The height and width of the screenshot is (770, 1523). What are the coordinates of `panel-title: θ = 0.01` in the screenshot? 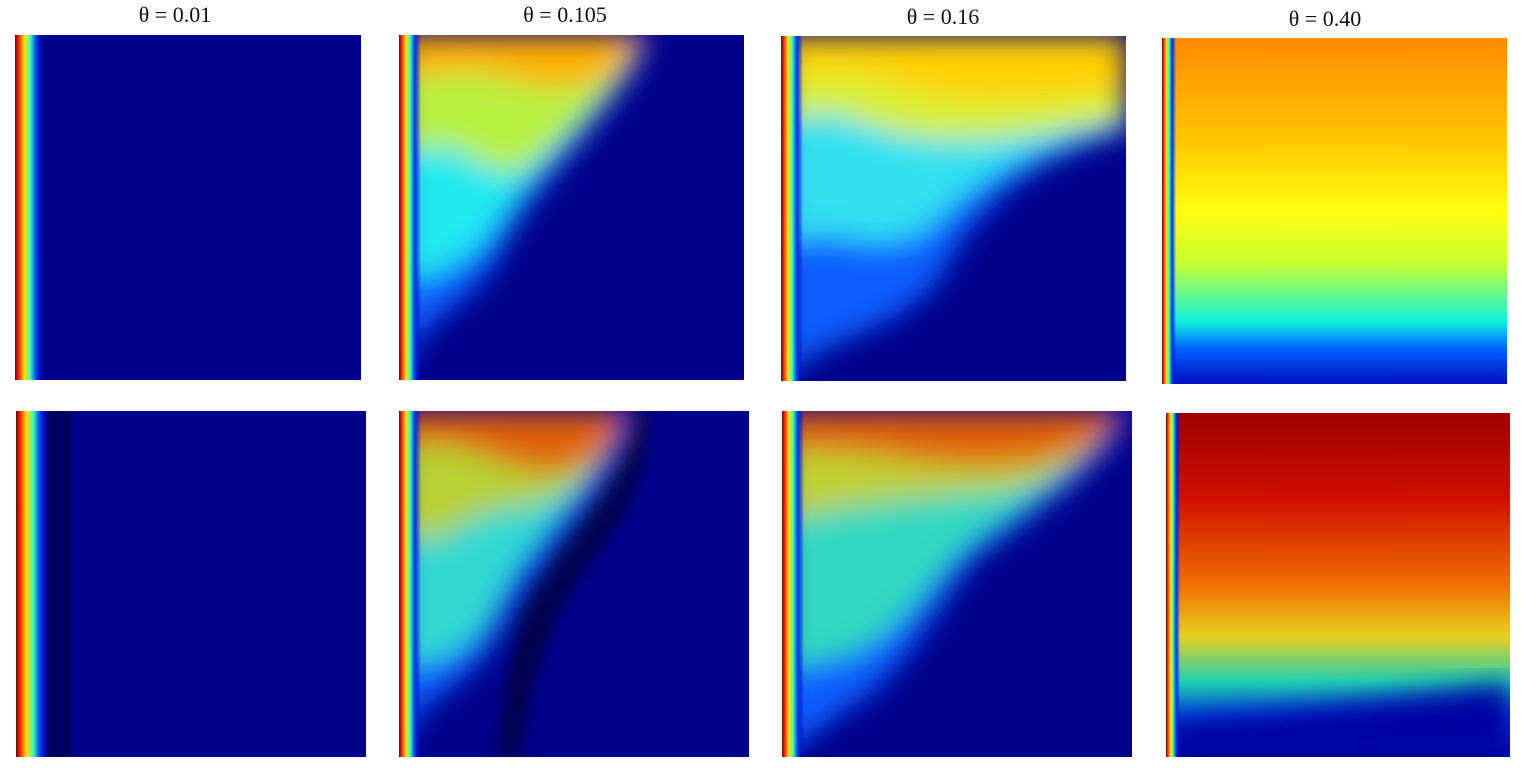 It's located at (175, 14).